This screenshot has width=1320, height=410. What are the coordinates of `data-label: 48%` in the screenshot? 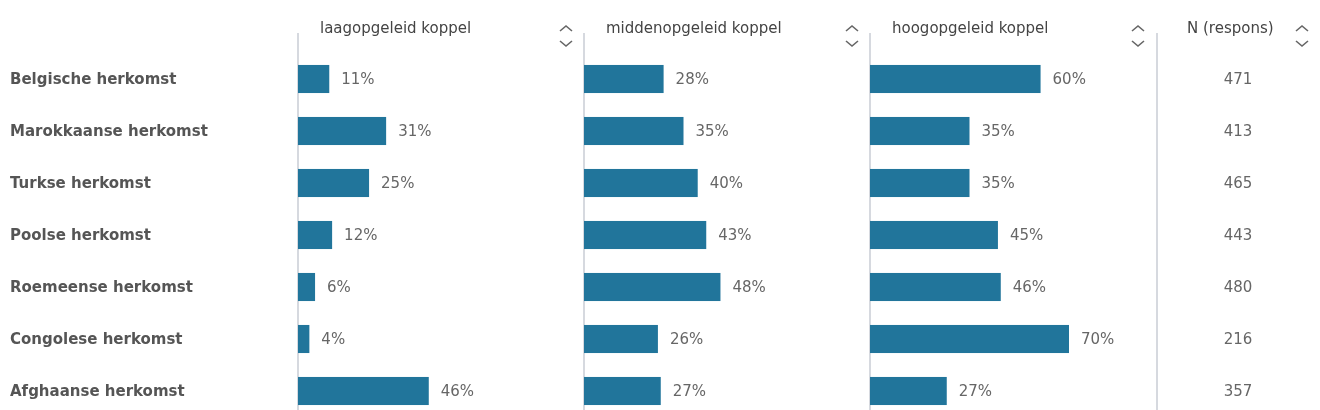 It's located at (749, 287).